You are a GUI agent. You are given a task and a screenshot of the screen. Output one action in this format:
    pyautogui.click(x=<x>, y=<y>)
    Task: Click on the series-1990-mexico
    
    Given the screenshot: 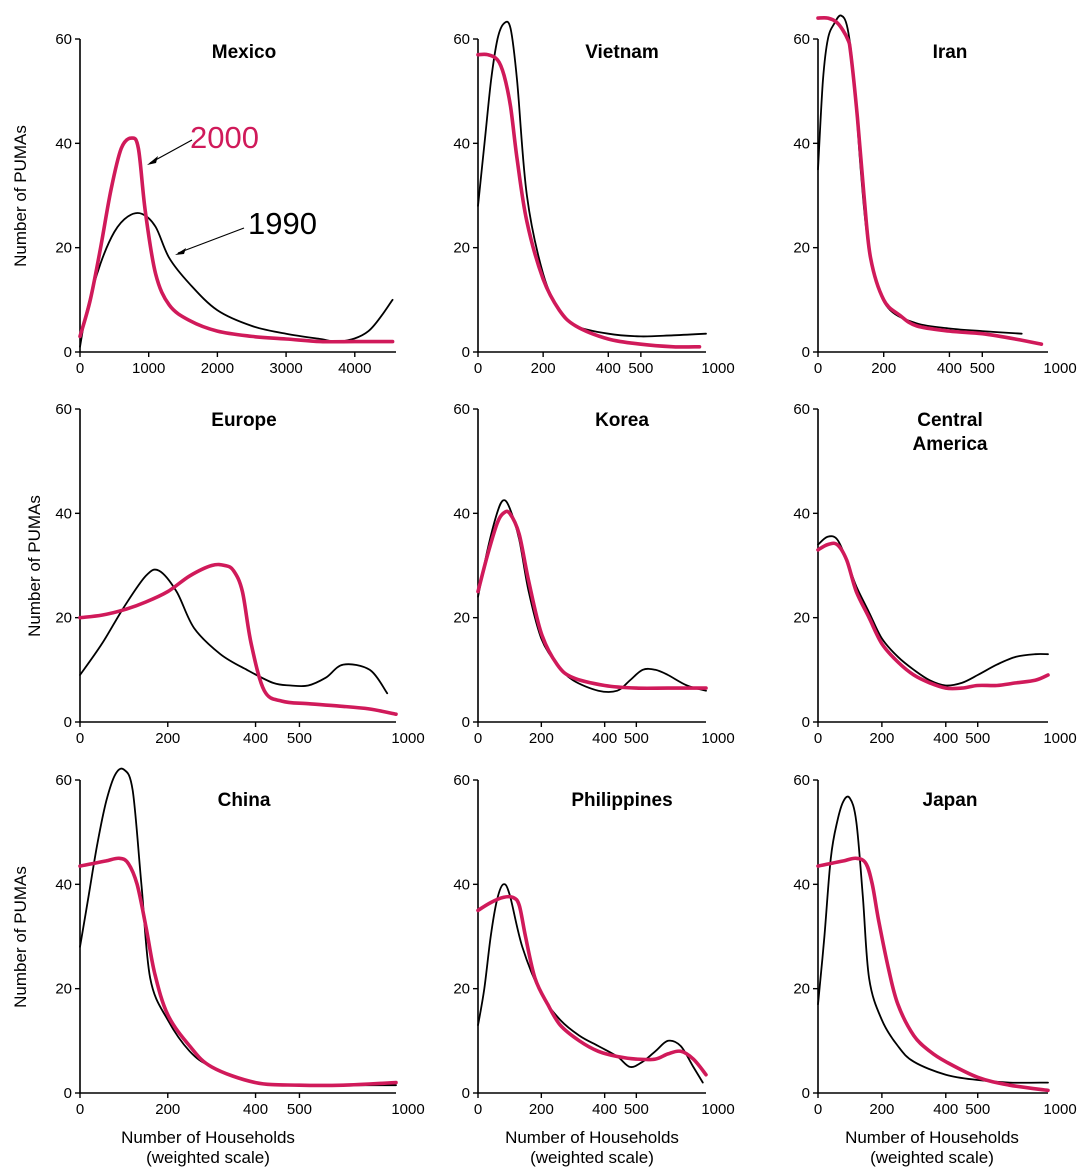 What is the action you would take?
    pyautogui.click(x=236, y=280)
    